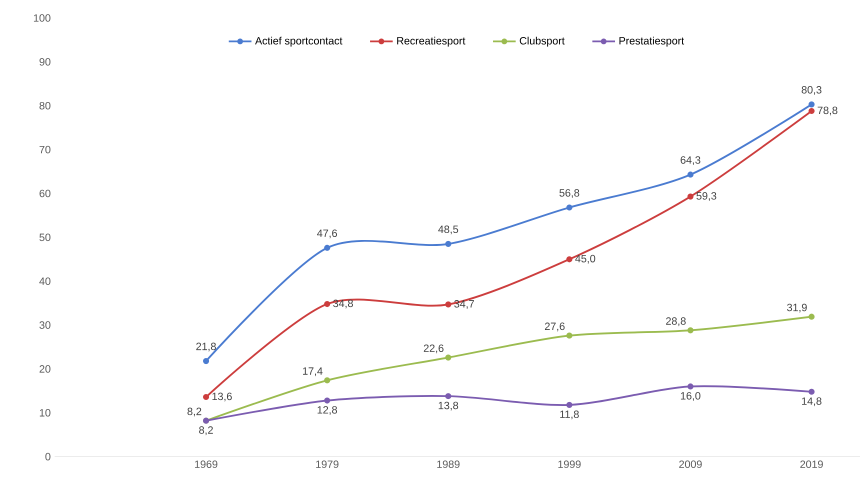 The width and height of the screenshot is (868, 482). Describe the element at coordinates (343, 304) in the screenshot. I see `data-label: 34,8` at that location.